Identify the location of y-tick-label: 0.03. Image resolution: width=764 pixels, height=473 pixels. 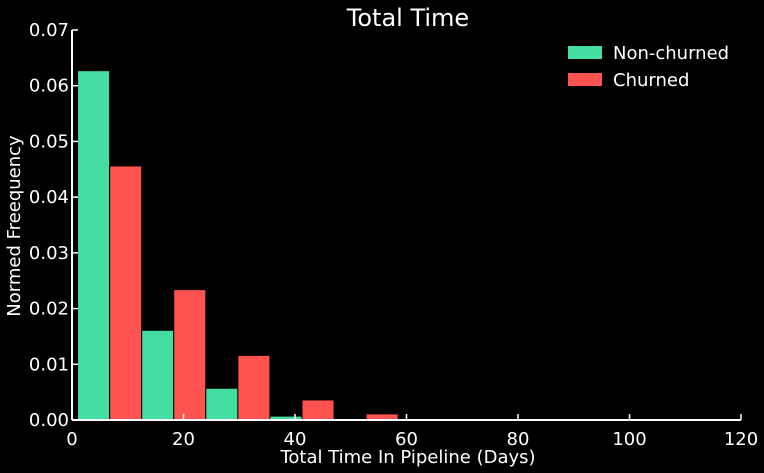
(49, 253).